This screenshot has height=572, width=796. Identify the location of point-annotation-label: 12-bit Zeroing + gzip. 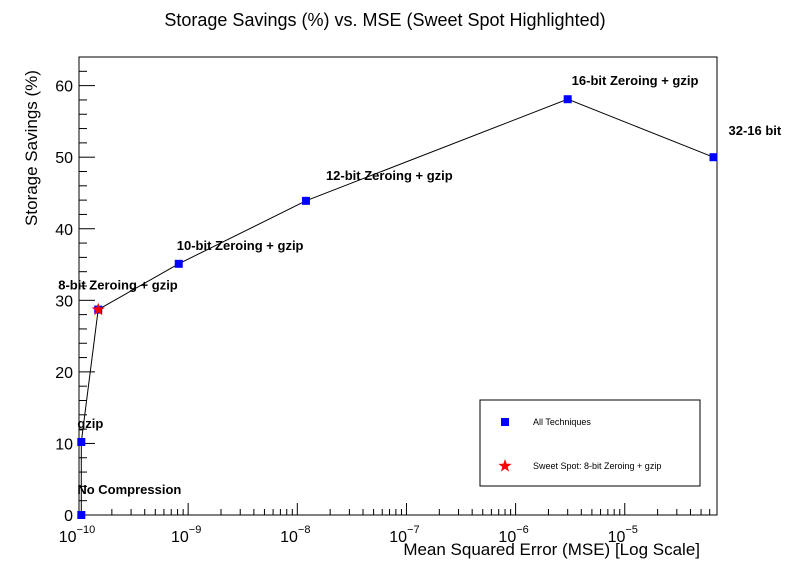
(389, 175).